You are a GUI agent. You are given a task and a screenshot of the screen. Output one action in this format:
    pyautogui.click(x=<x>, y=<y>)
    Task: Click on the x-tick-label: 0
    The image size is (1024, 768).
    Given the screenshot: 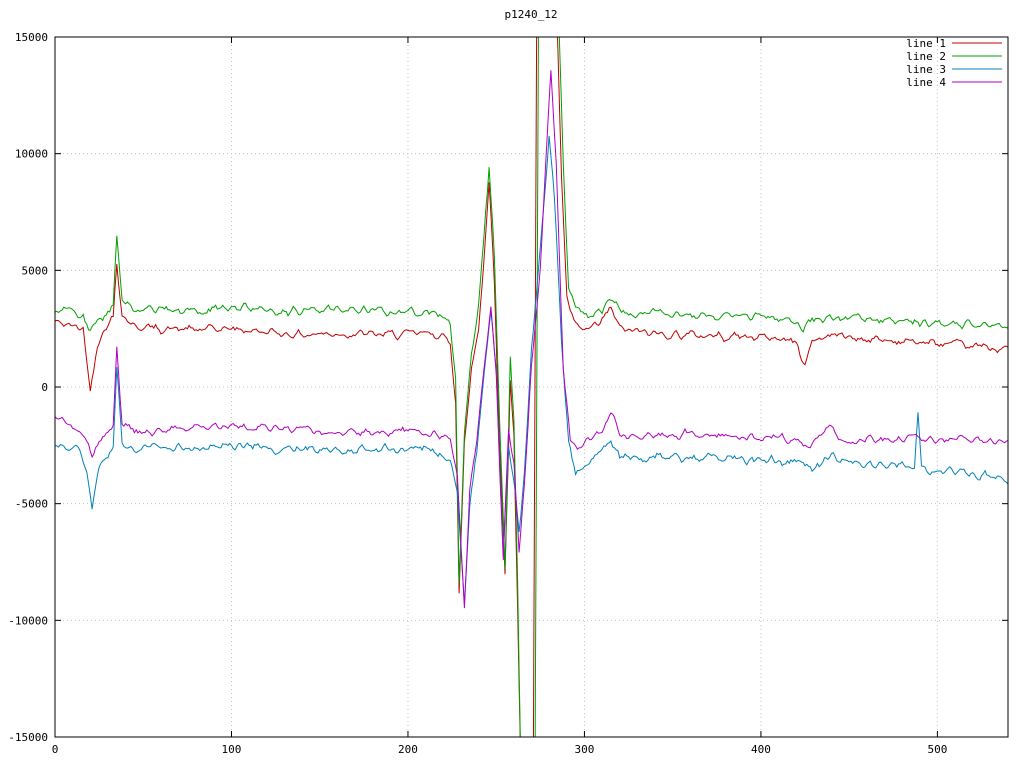 What is the action you would take?
    pyautogui.click(x=55, y=749)
    